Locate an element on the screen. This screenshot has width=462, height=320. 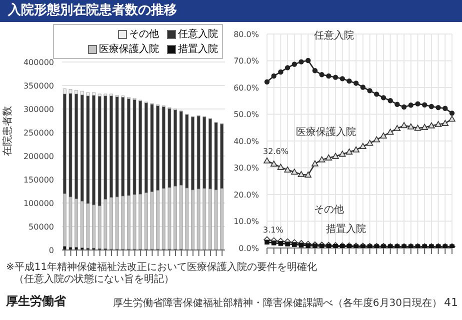
legend-label: その他 is located at coordinates (143, 34).